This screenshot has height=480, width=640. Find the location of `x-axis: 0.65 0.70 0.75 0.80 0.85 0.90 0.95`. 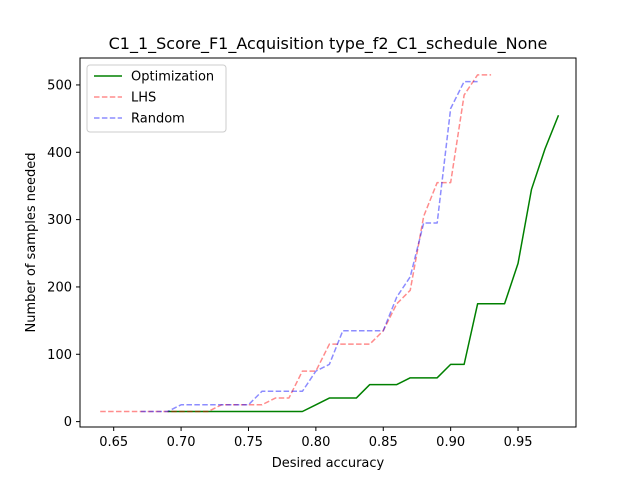

x-axis: 0.65 0.70 0.75 0.80 0.85 0.90 0.95 is located at coordinates (316, 438).